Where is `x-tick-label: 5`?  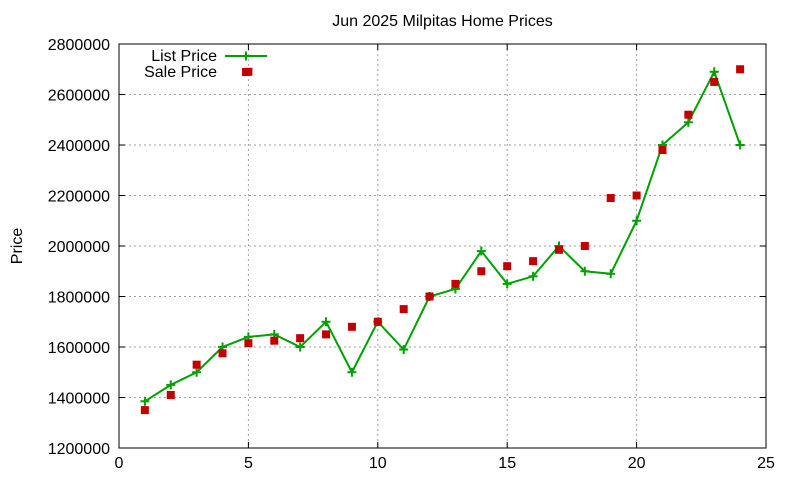
x-tick-label: 5 is located at coordinates (248, 463).